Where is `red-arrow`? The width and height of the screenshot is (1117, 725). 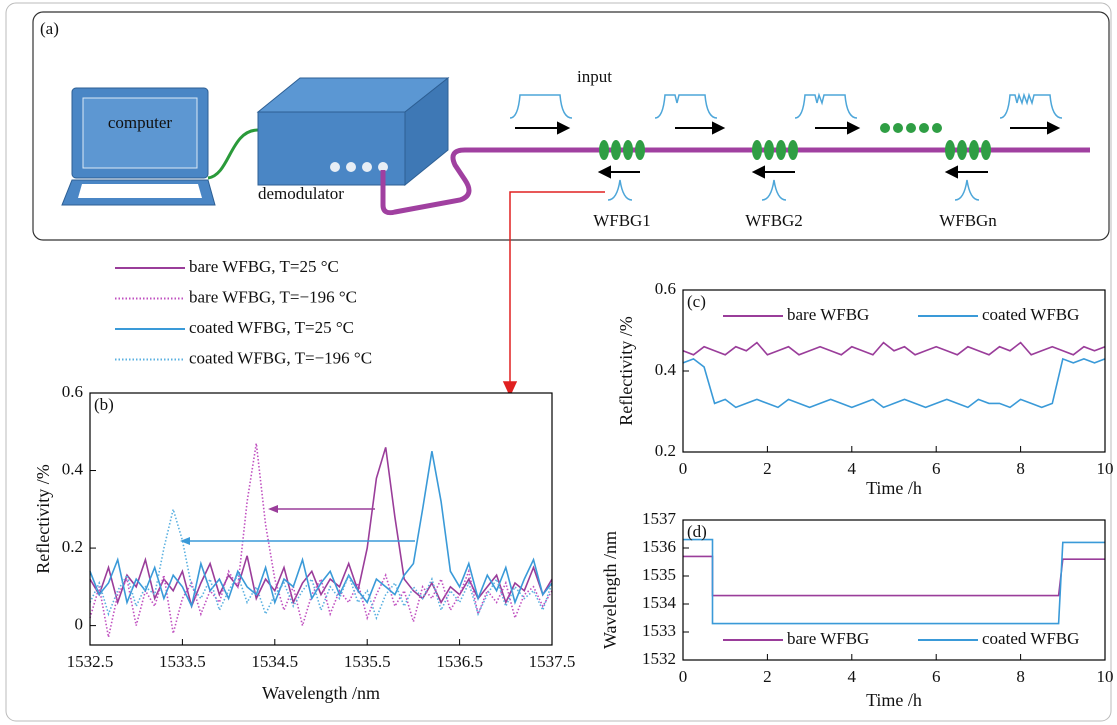
red-arrow is located at coordinates (553, 294).